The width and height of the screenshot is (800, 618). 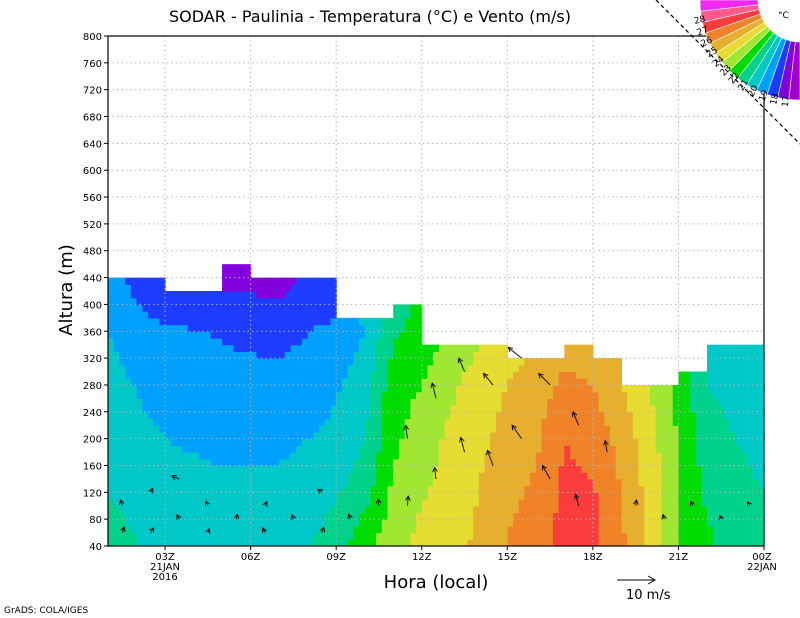 I want to click on wind-vector, so click(x=179, y=516).